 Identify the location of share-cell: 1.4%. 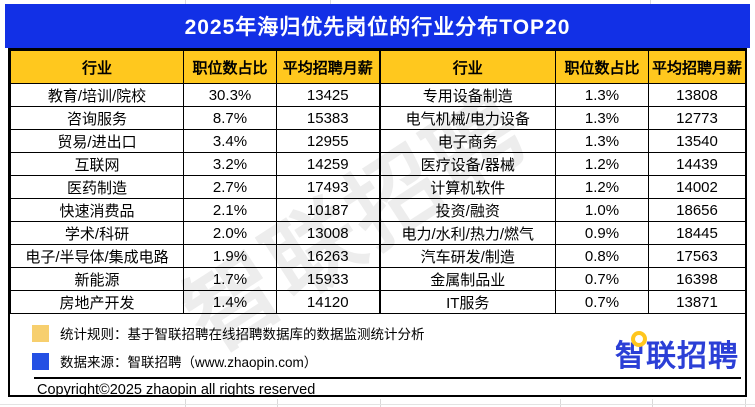
(230, 302).